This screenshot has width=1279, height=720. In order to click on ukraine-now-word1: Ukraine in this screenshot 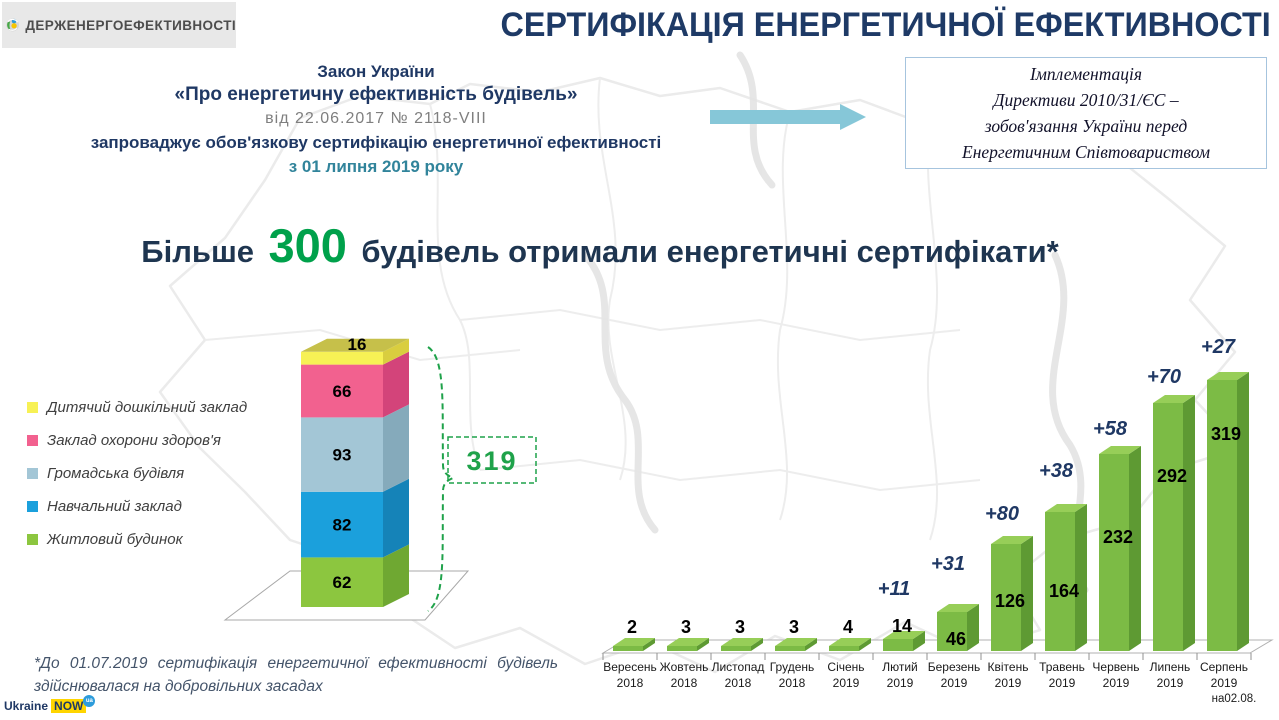, I will do `click(26, 706)`.